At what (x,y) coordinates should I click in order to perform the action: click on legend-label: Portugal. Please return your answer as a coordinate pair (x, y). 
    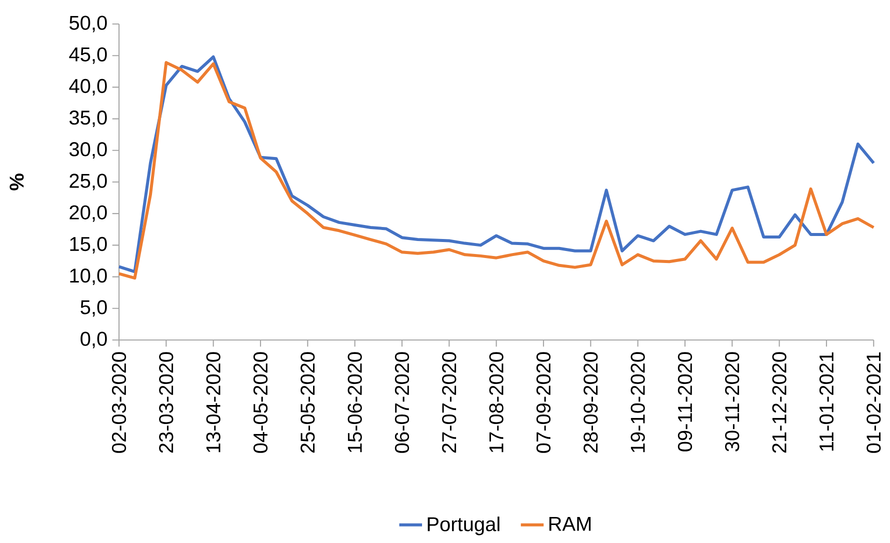
    Looking at the image, I should click on (464, 526).